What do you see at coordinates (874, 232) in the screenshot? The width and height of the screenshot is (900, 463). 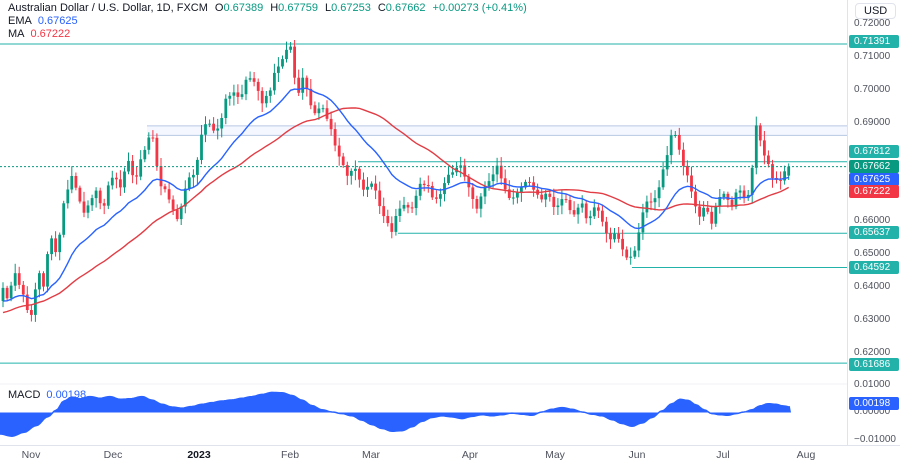 I see `price-label-chip: 0.65637` at bounding box center [874, 232].